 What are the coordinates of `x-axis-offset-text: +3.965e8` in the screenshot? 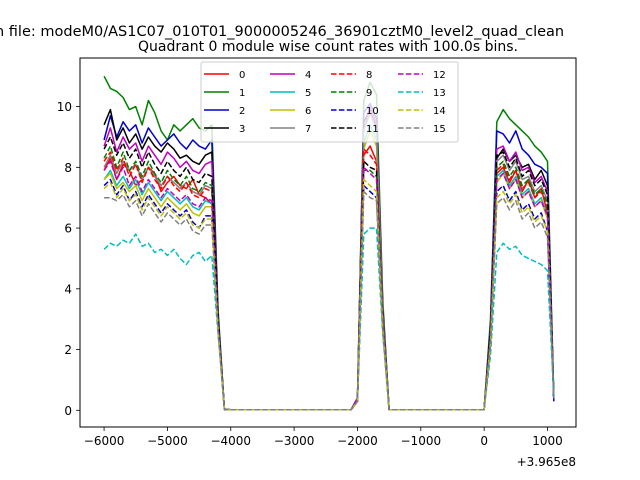 It's located at (546, 462).